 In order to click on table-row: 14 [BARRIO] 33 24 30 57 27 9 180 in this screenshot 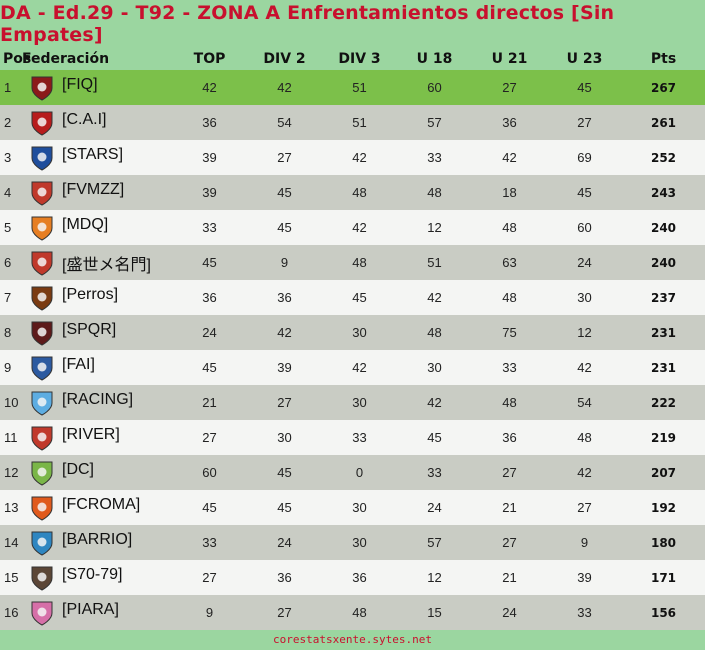, I will do `click(352, 542)`.